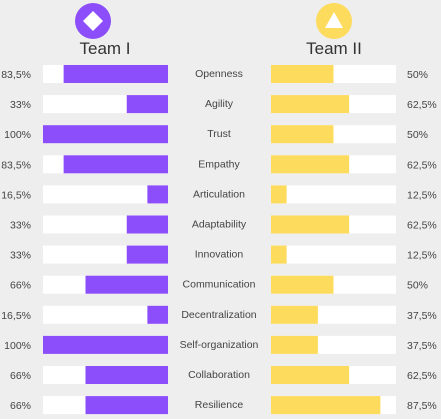 This screenshot has height=419, width=441. Describe the element at coordinates (219, 194) in the screenshot. I see `category-label: Articulation` at that location.